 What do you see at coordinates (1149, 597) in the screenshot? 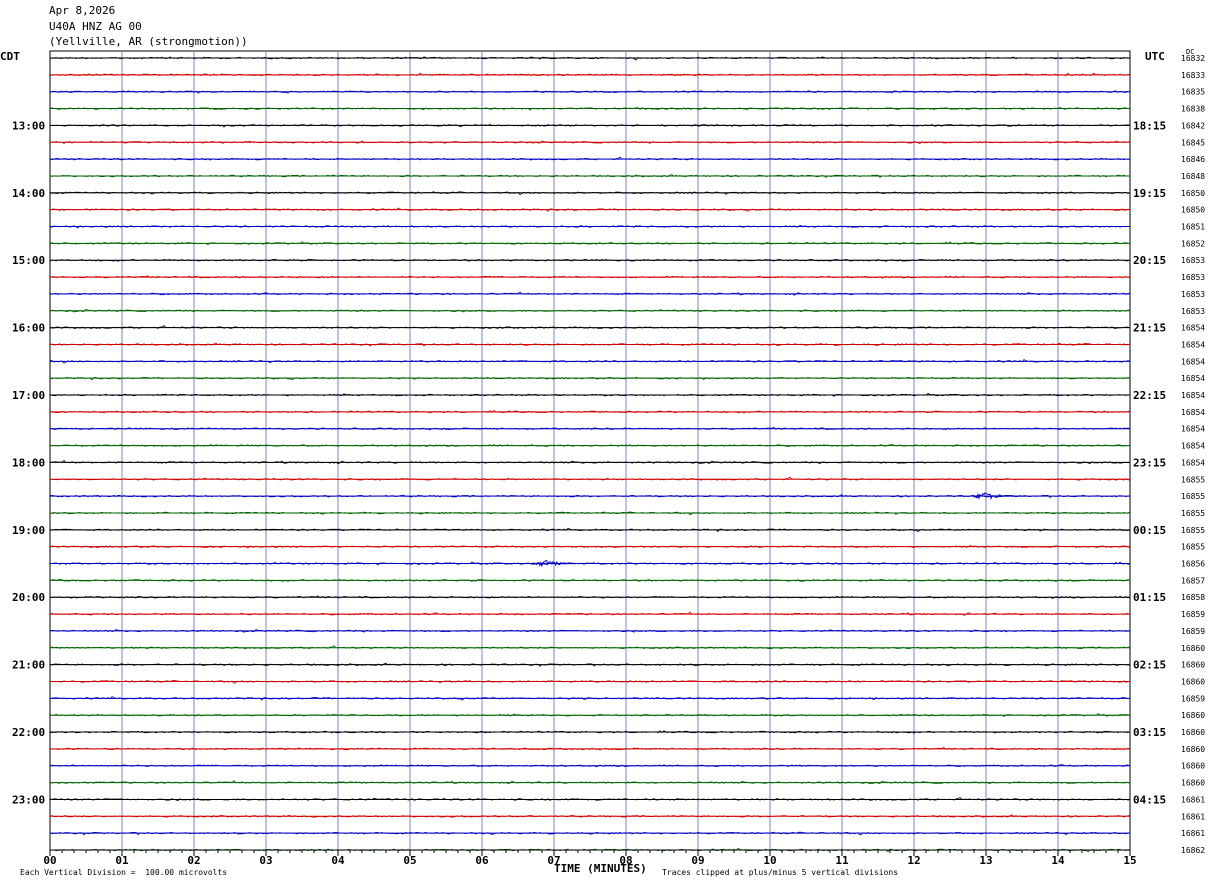
I see `right-hour-label: 01:15` at bounding box center [1149, 597].